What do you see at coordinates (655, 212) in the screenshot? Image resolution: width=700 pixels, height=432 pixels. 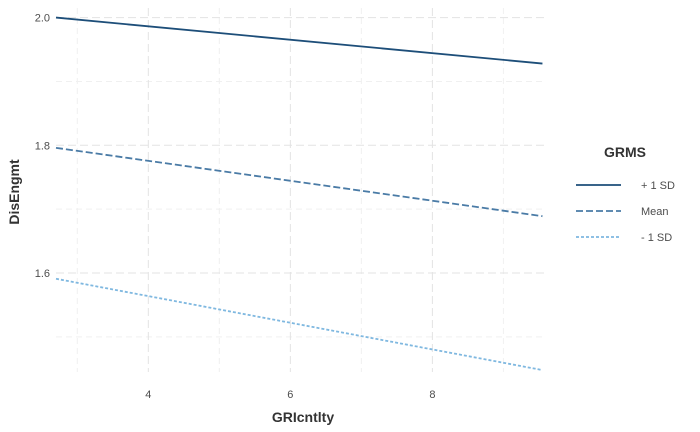 I see `legend-label-1: Mean` at bounding box center [655, 212].